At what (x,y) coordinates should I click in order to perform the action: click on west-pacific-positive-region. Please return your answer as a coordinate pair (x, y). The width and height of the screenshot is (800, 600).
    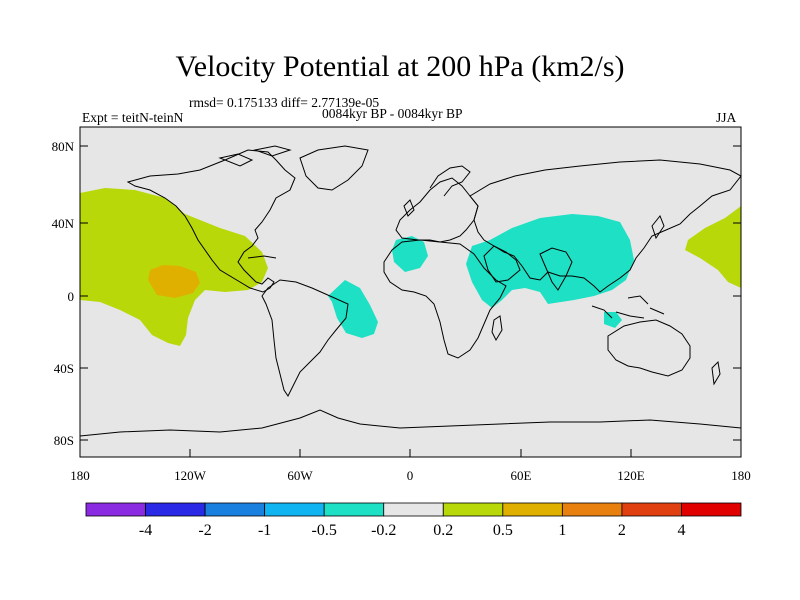
    Looking at the image, I should click on (713, 247).